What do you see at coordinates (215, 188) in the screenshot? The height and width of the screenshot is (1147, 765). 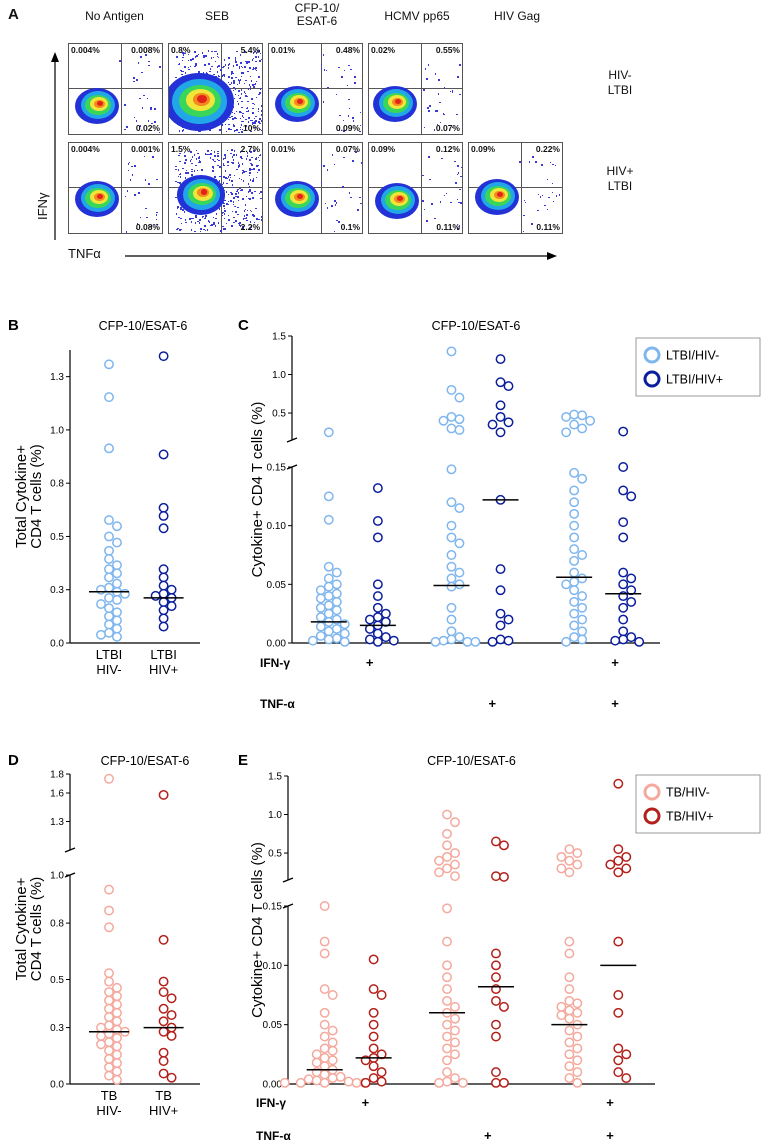 I see `flow-plot-r2-c2: 1.5% 2.7% 2.2%` at bounding box center [215, 188].